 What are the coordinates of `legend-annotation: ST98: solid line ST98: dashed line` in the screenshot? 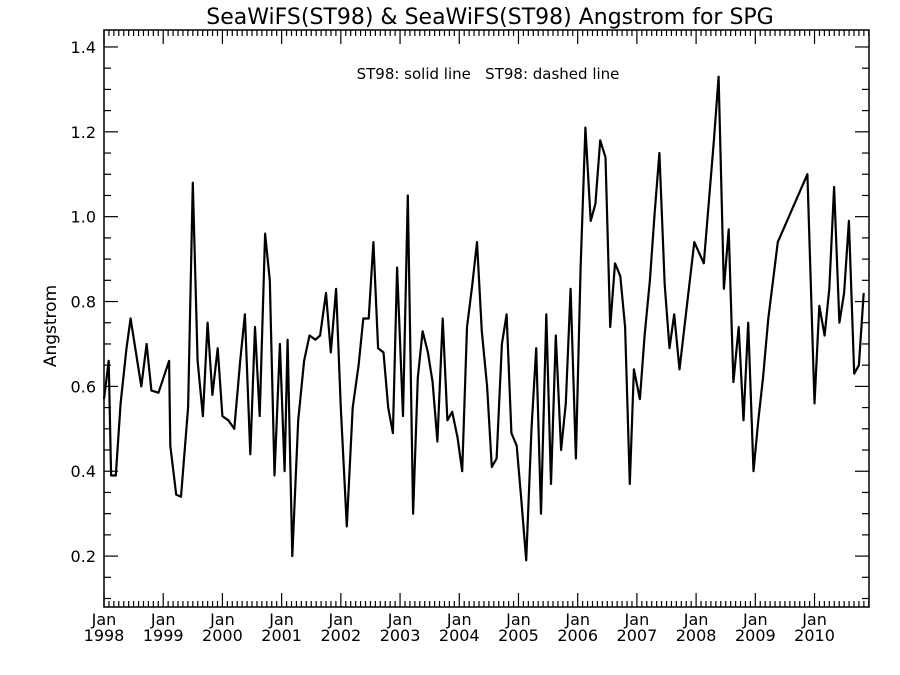 It's located at (488, 74).